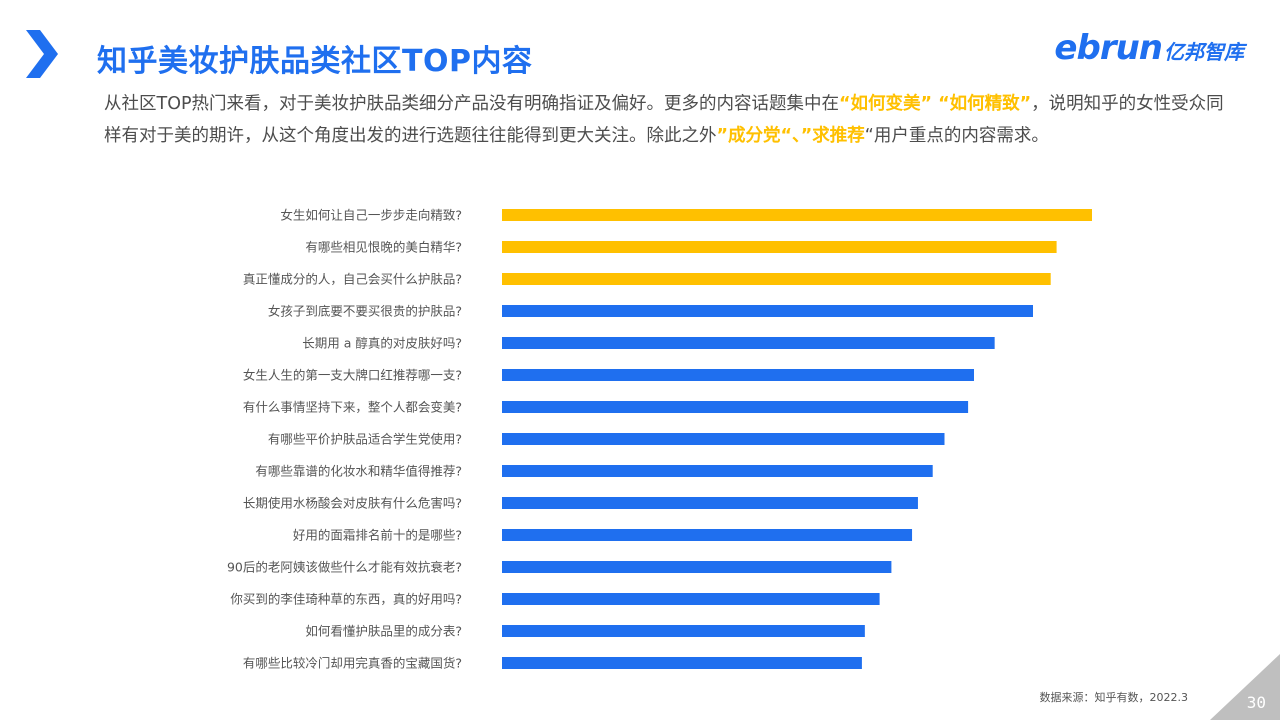 This screenshot has width=1280, height=720. Describe the element at coordinates (377, 535) in the screenshot. I see `category-label: 好用的面霜排名前十的是哪些?` at that location.